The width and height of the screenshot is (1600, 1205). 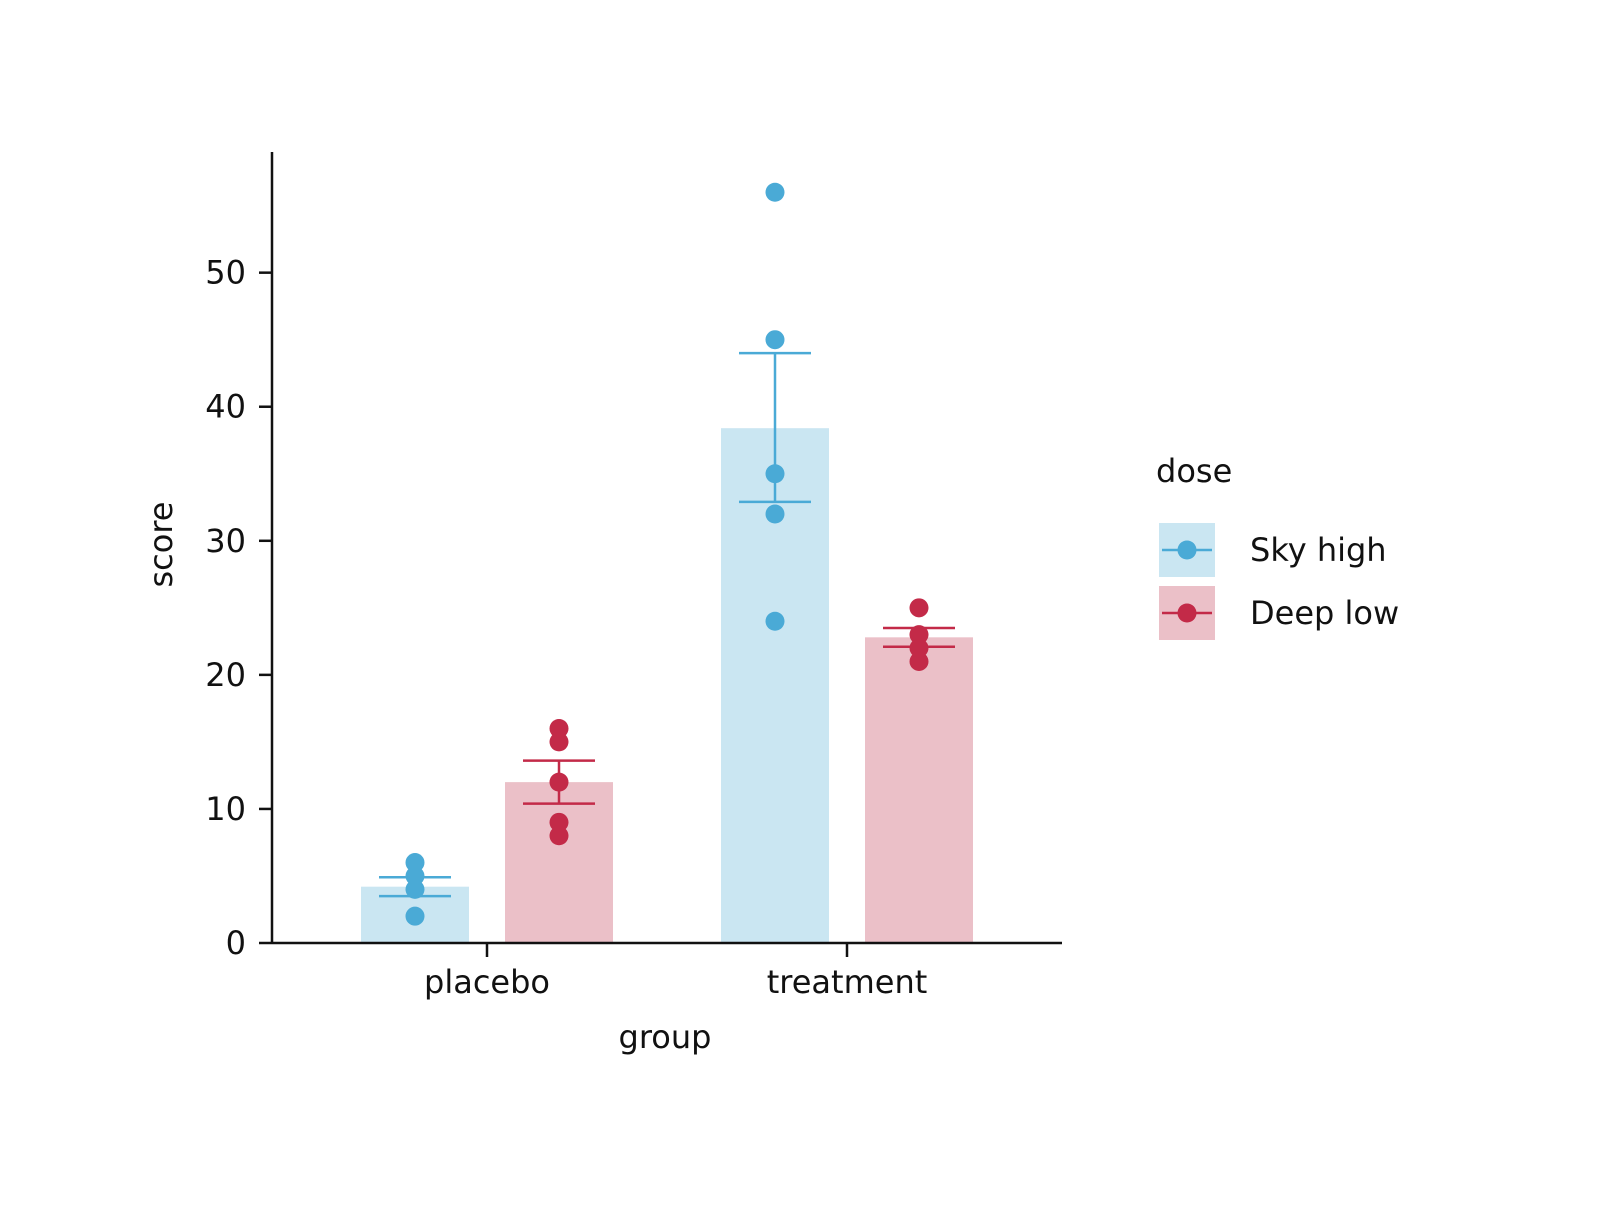 What do you see at coordinates (1318, 550) in the screenshot?
I see `legend-label: Sky high` at bounding box center [1318, 550].